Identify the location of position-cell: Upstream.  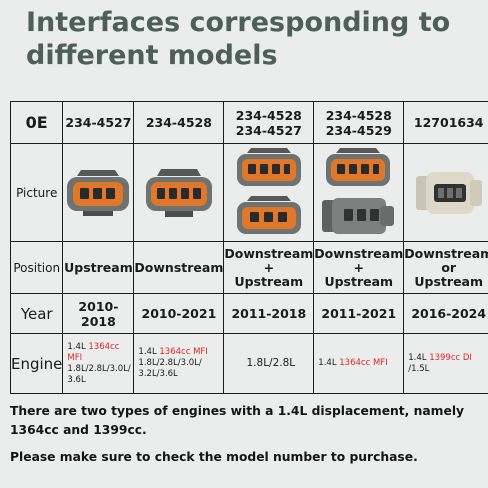
(98, 267).